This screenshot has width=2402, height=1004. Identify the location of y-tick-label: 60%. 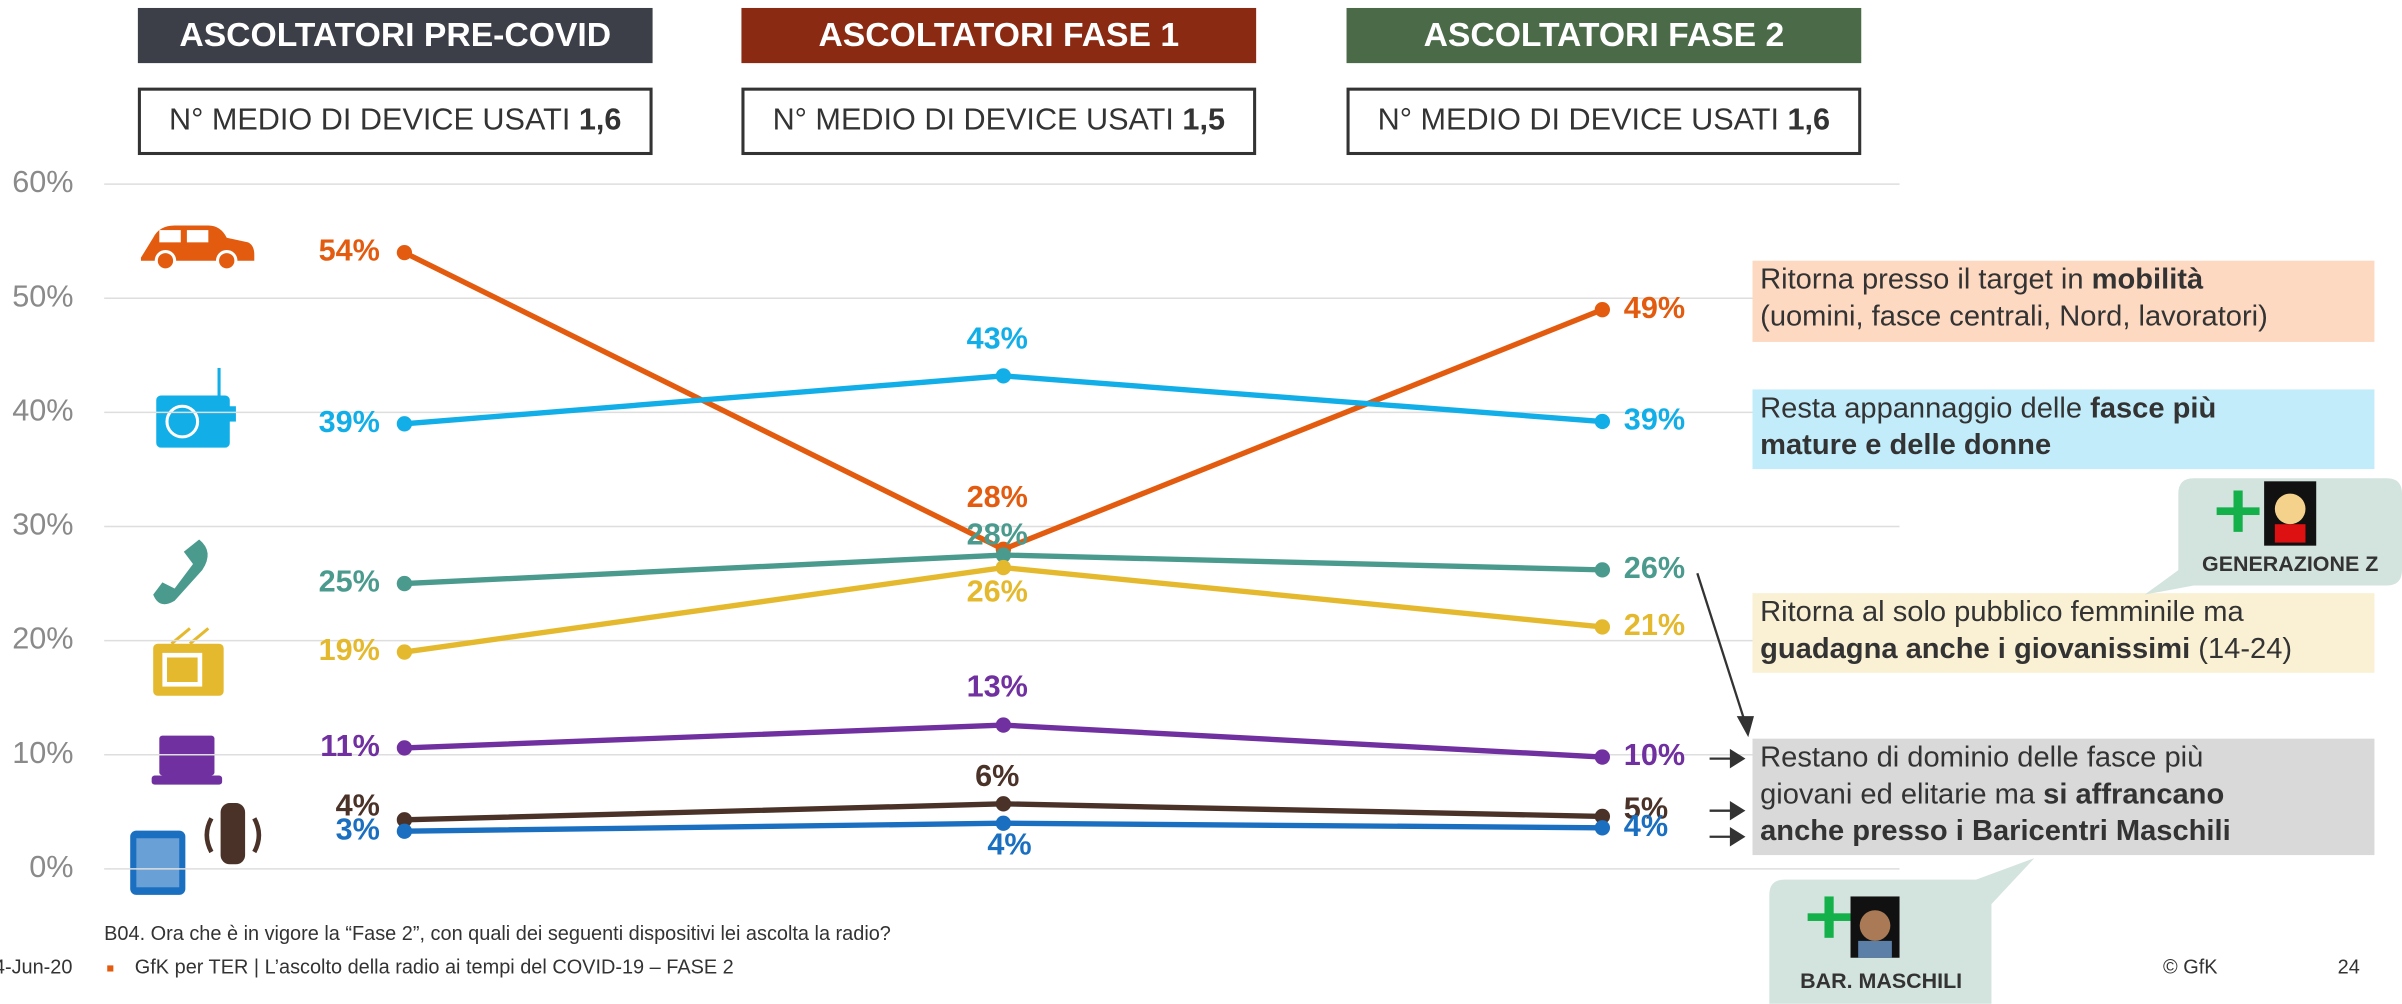
(42, 182).